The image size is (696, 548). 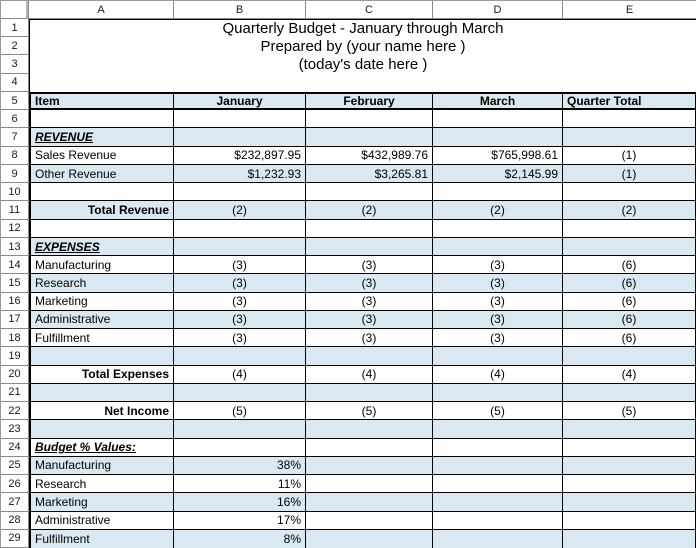 What do you see at coordinates (498, 119) in the screenshot?
I see `cell-D6` at bounding box center [498, 119].